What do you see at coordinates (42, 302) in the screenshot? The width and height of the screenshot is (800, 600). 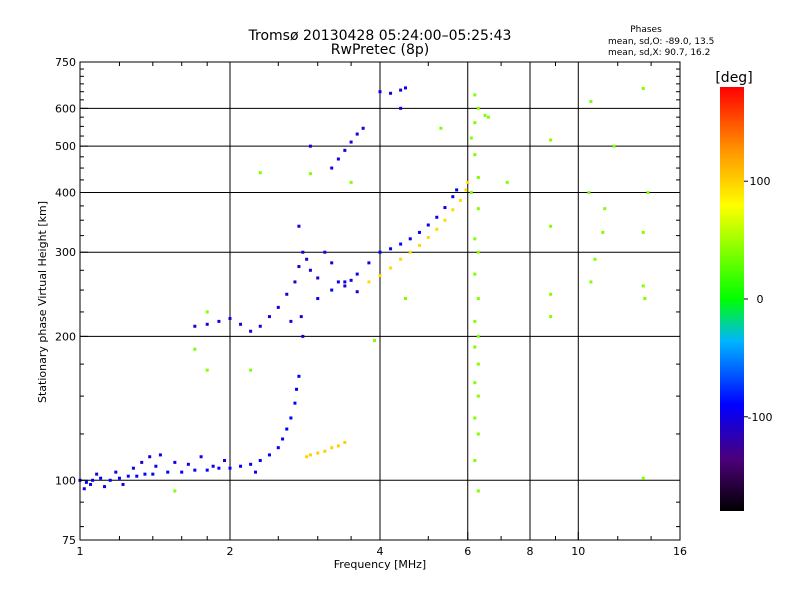 I see `y-axis-label: Stationary phase Virtual Height [km]` at bounding box center [42, 302].